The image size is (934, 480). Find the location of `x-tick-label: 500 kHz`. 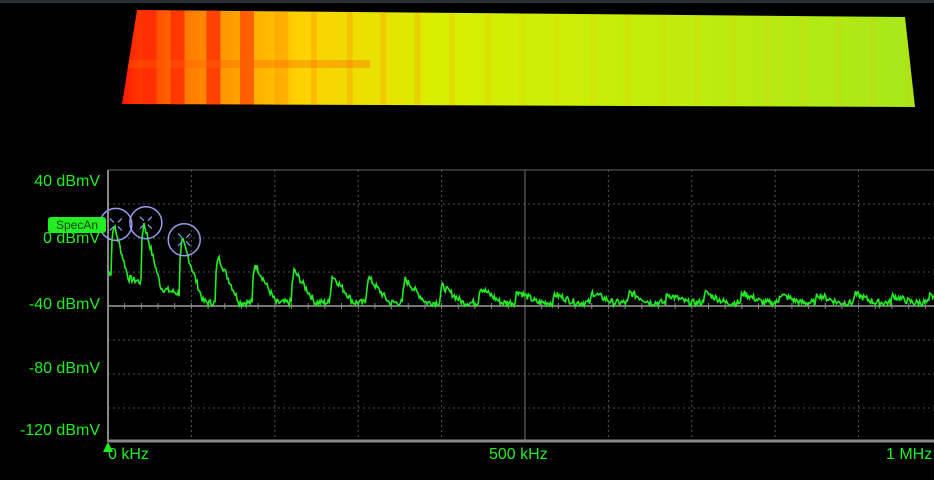

x-tick-label: 500 kHz is located at coordinates (518, 454).